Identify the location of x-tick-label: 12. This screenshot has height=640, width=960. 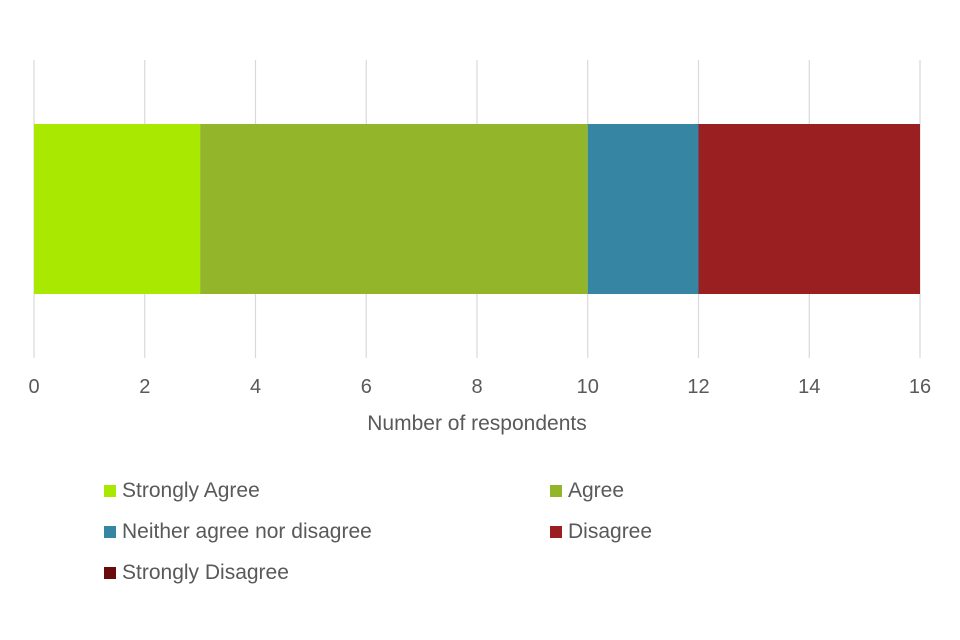
(698, 387).